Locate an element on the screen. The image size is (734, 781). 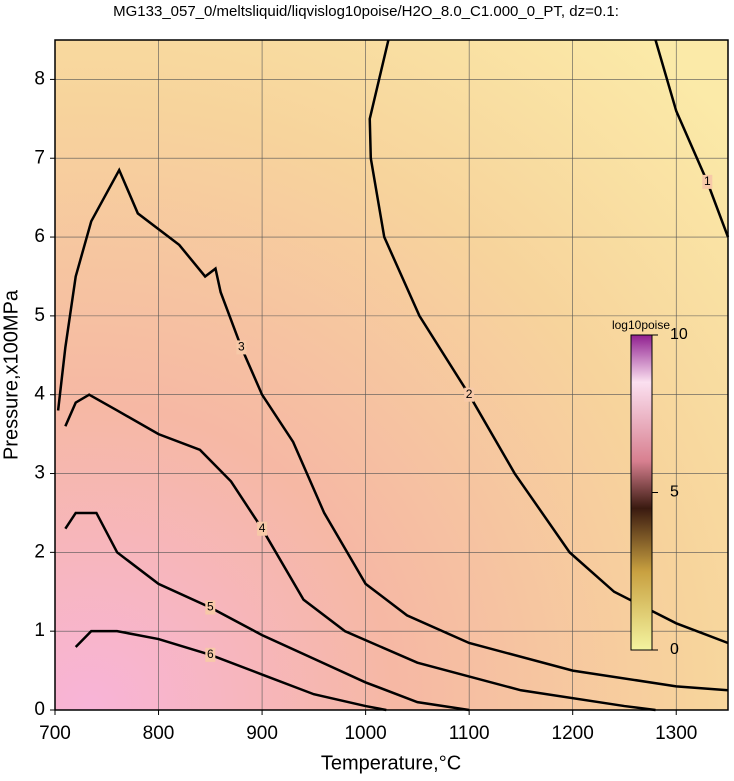
colorbar: log10poise 0 5 10 is located at coordinates (650, 488).